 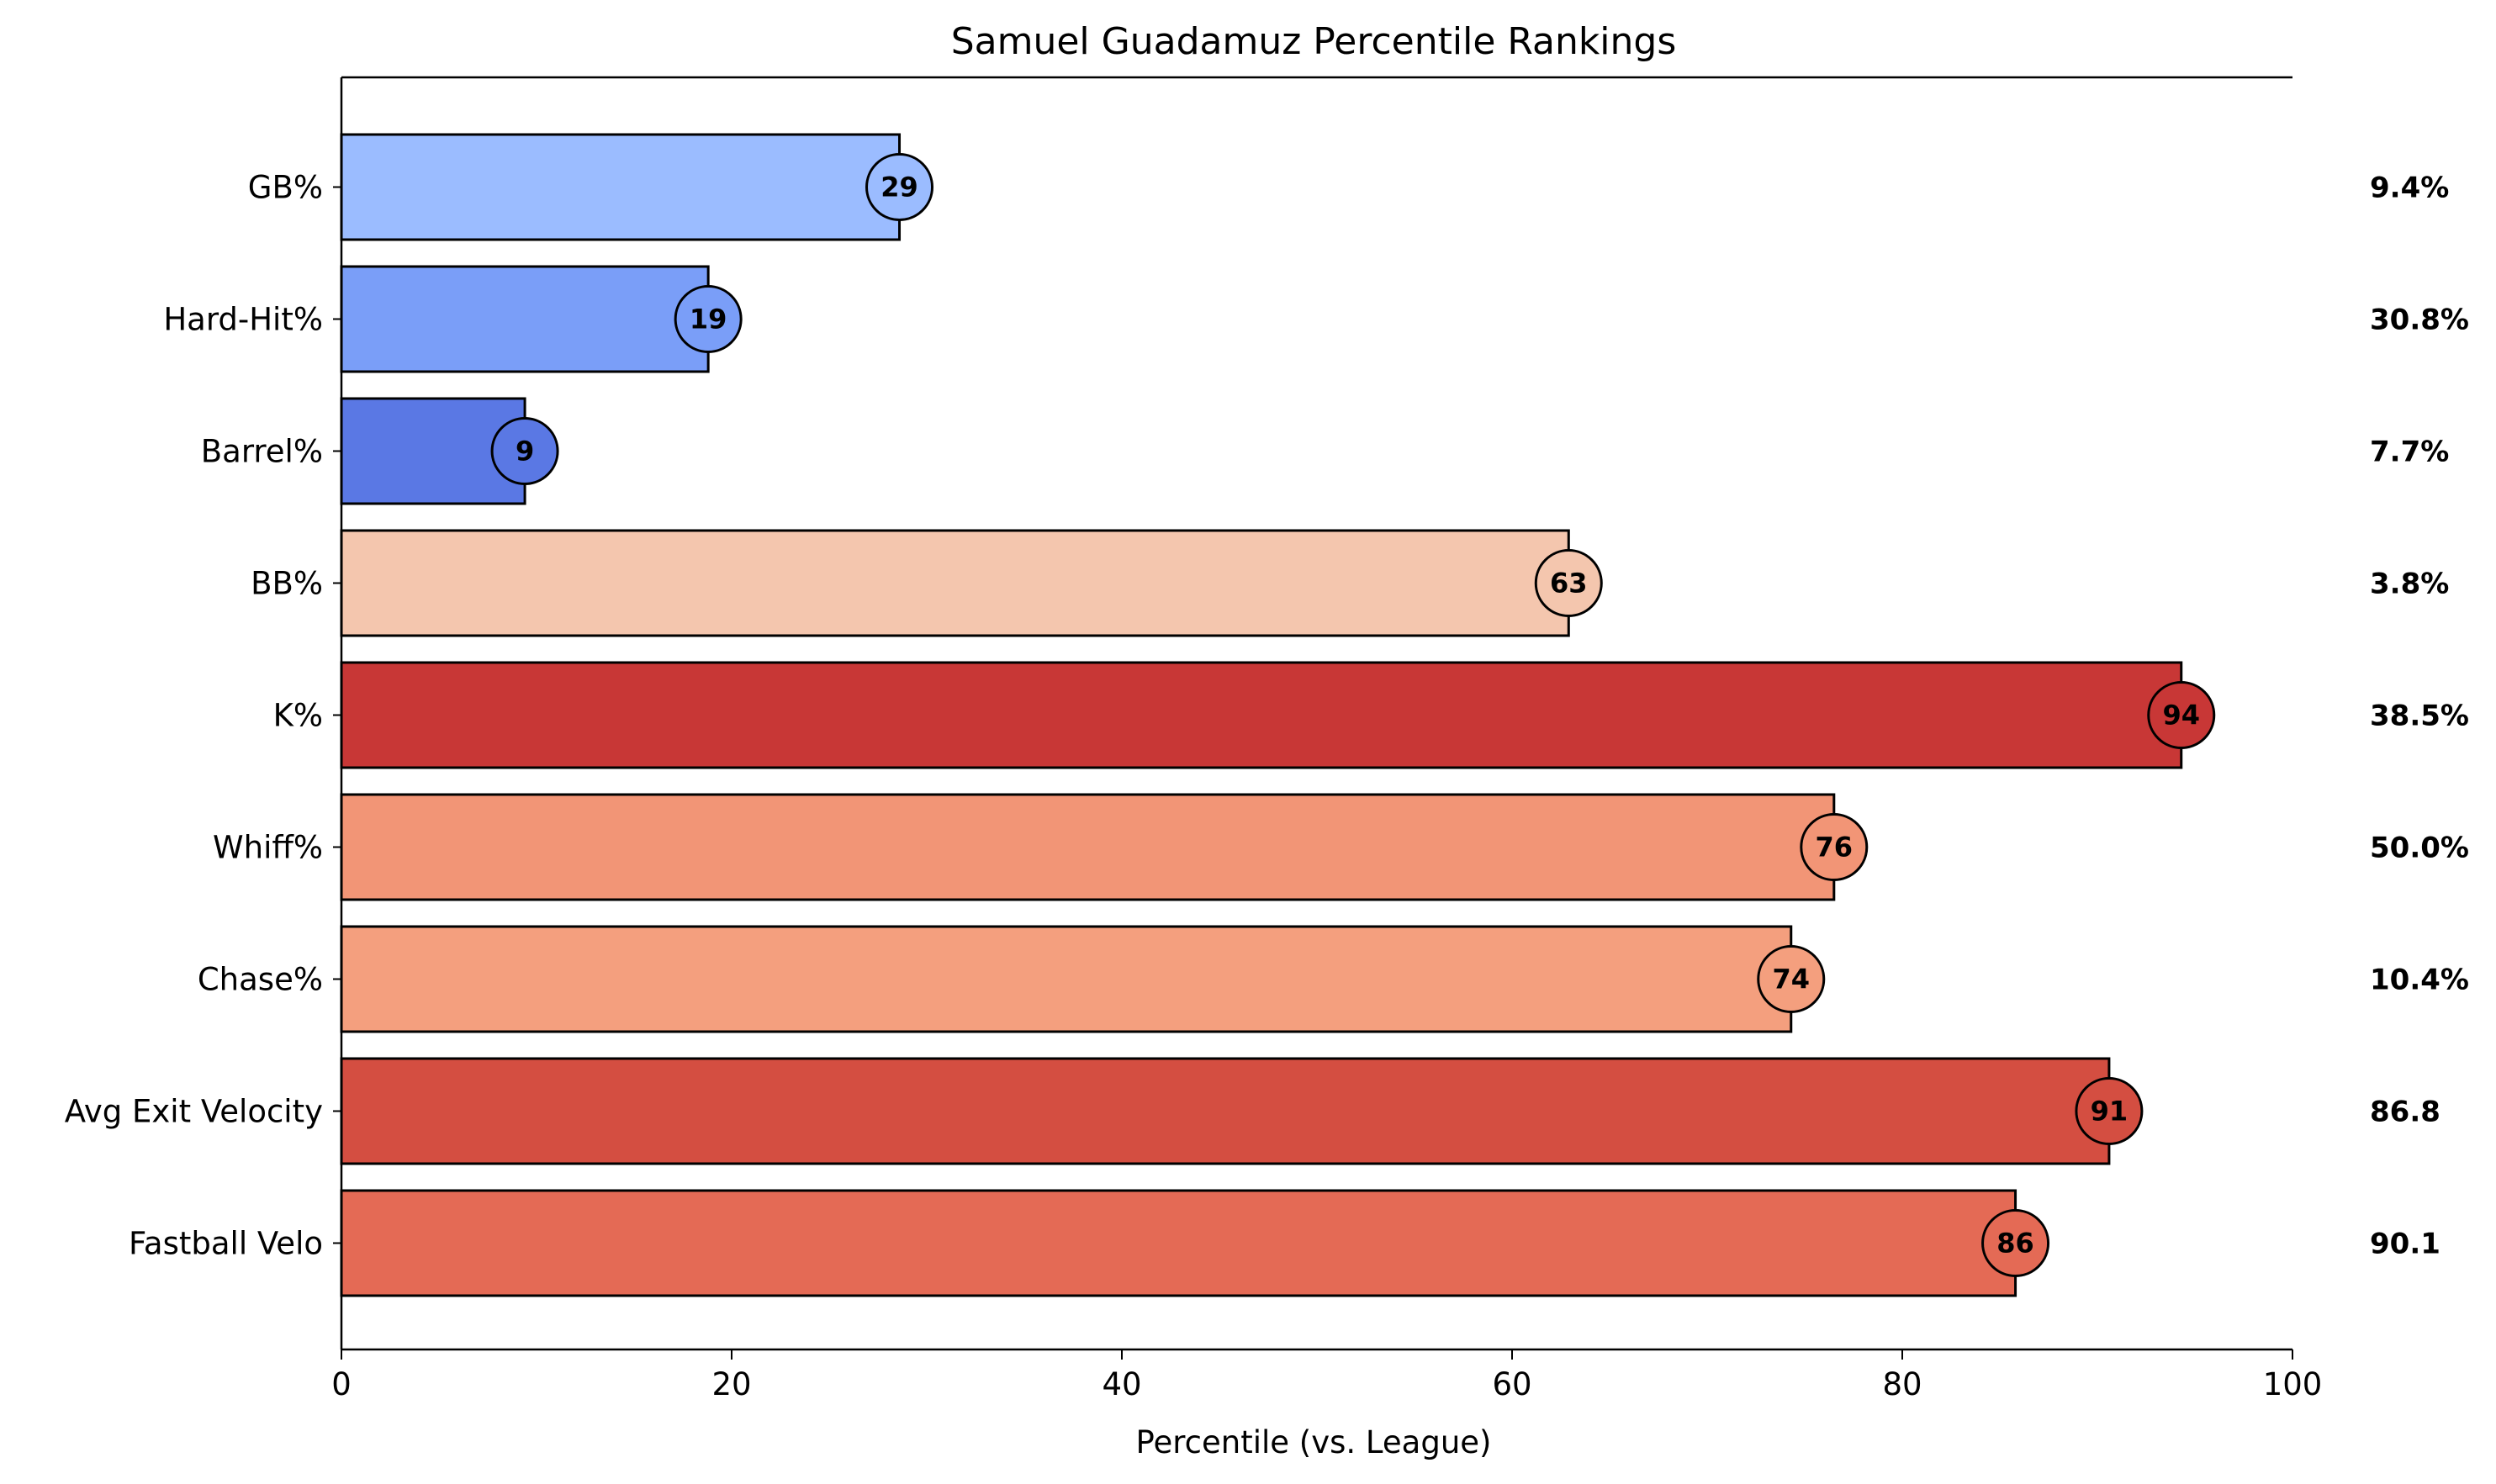 What do you see at coordinates (731, 1384) in the screenshot?
I see `x-tick-label: 20` at bounding box center [731, 1384].